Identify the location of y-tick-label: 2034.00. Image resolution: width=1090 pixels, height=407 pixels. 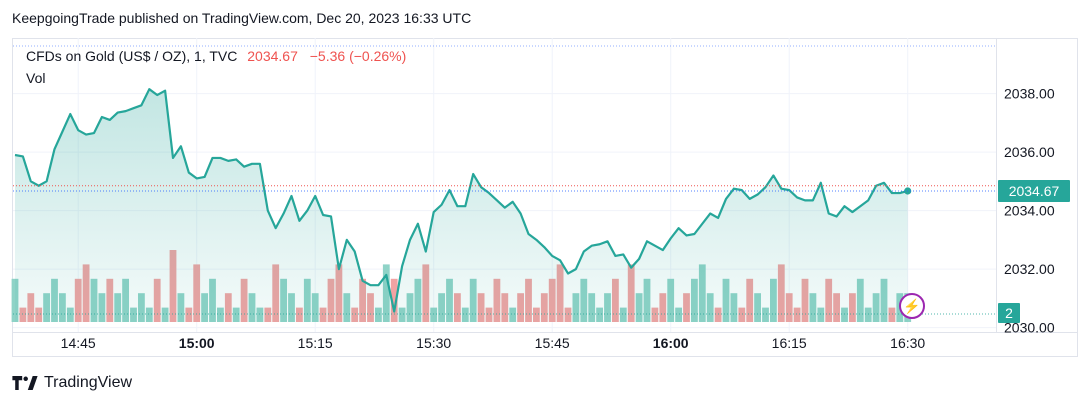
(1029, 211).